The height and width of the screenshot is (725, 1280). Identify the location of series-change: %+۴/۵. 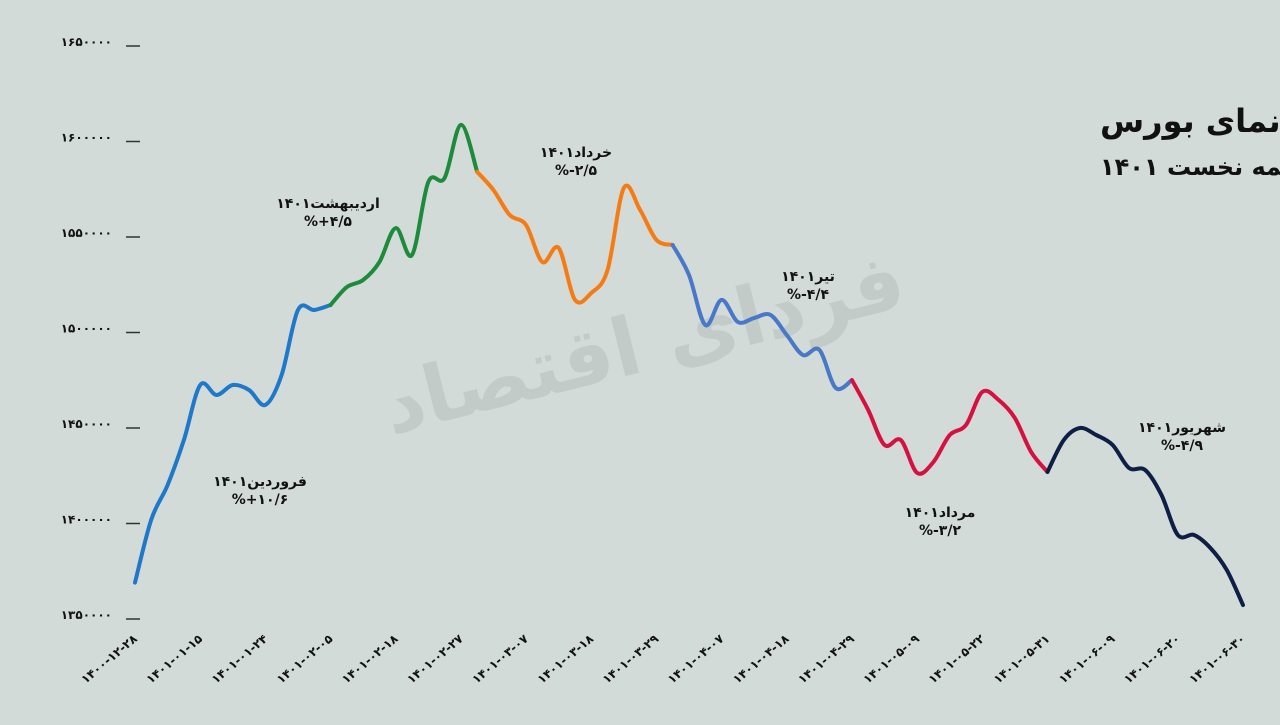
(328, 222).